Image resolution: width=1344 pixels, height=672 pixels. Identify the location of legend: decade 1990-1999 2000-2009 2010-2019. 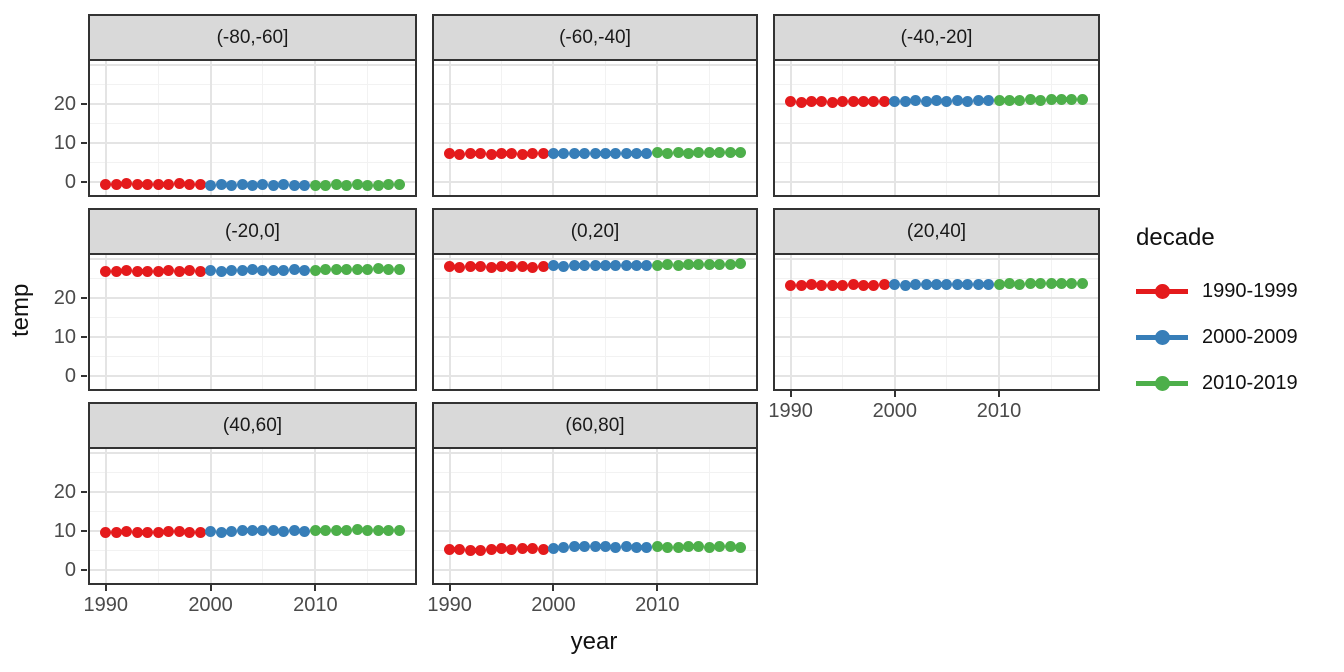
(1238, 315).